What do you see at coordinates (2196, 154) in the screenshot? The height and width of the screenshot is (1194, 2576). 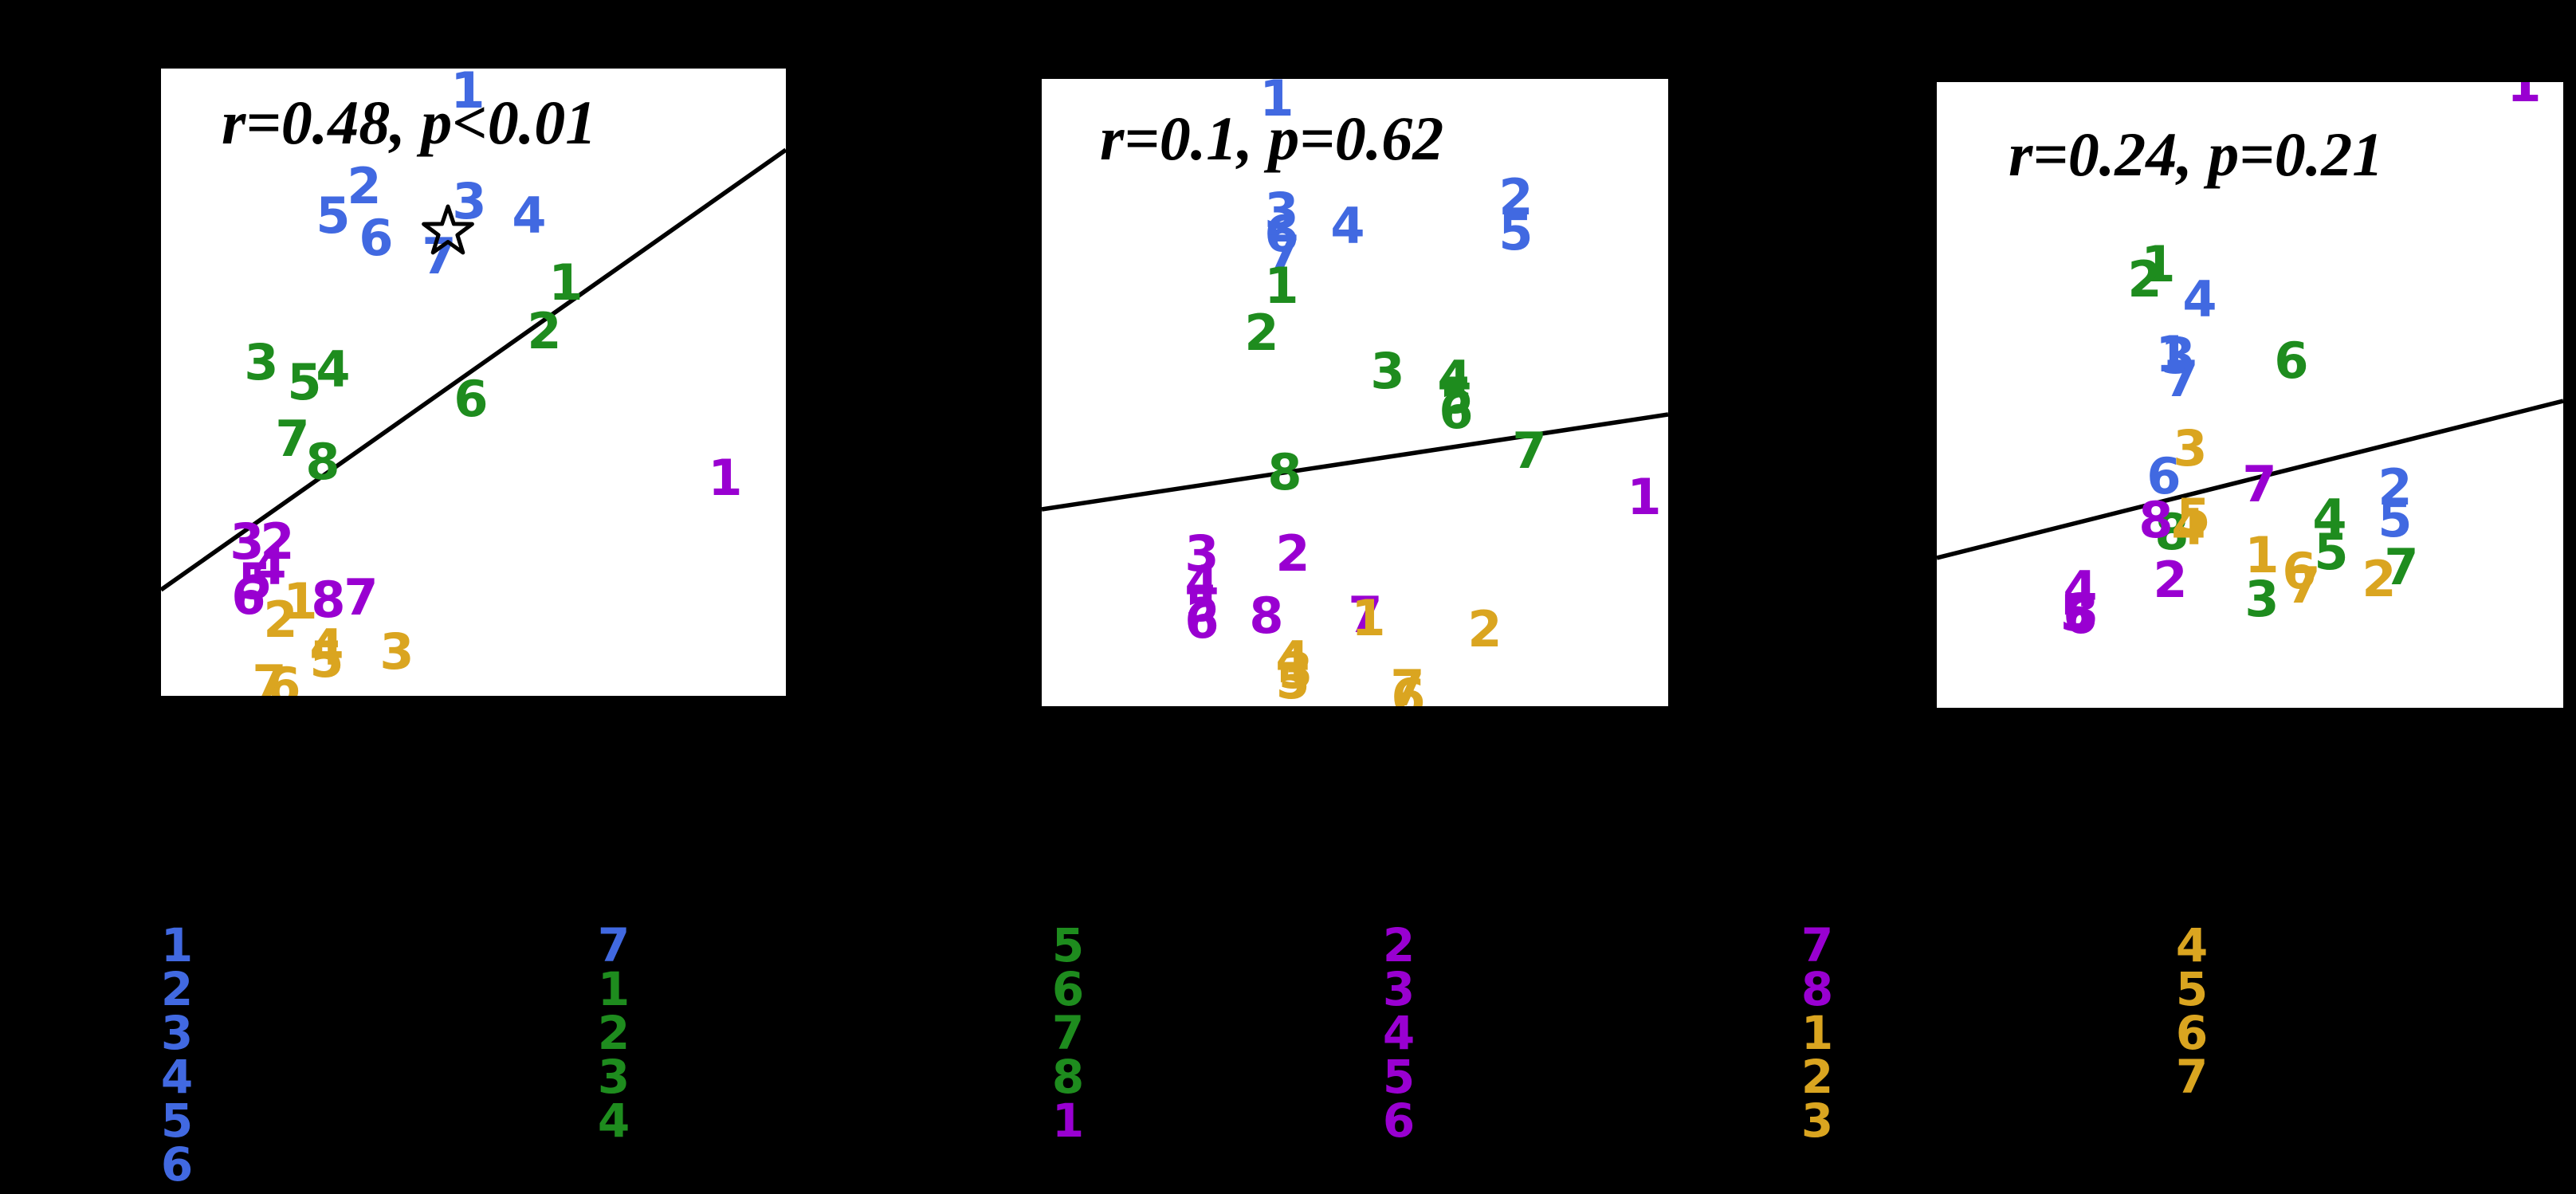 I see `correlation-stats-label: r=0.24, p=0.21` at bounding box center [2196, 154].